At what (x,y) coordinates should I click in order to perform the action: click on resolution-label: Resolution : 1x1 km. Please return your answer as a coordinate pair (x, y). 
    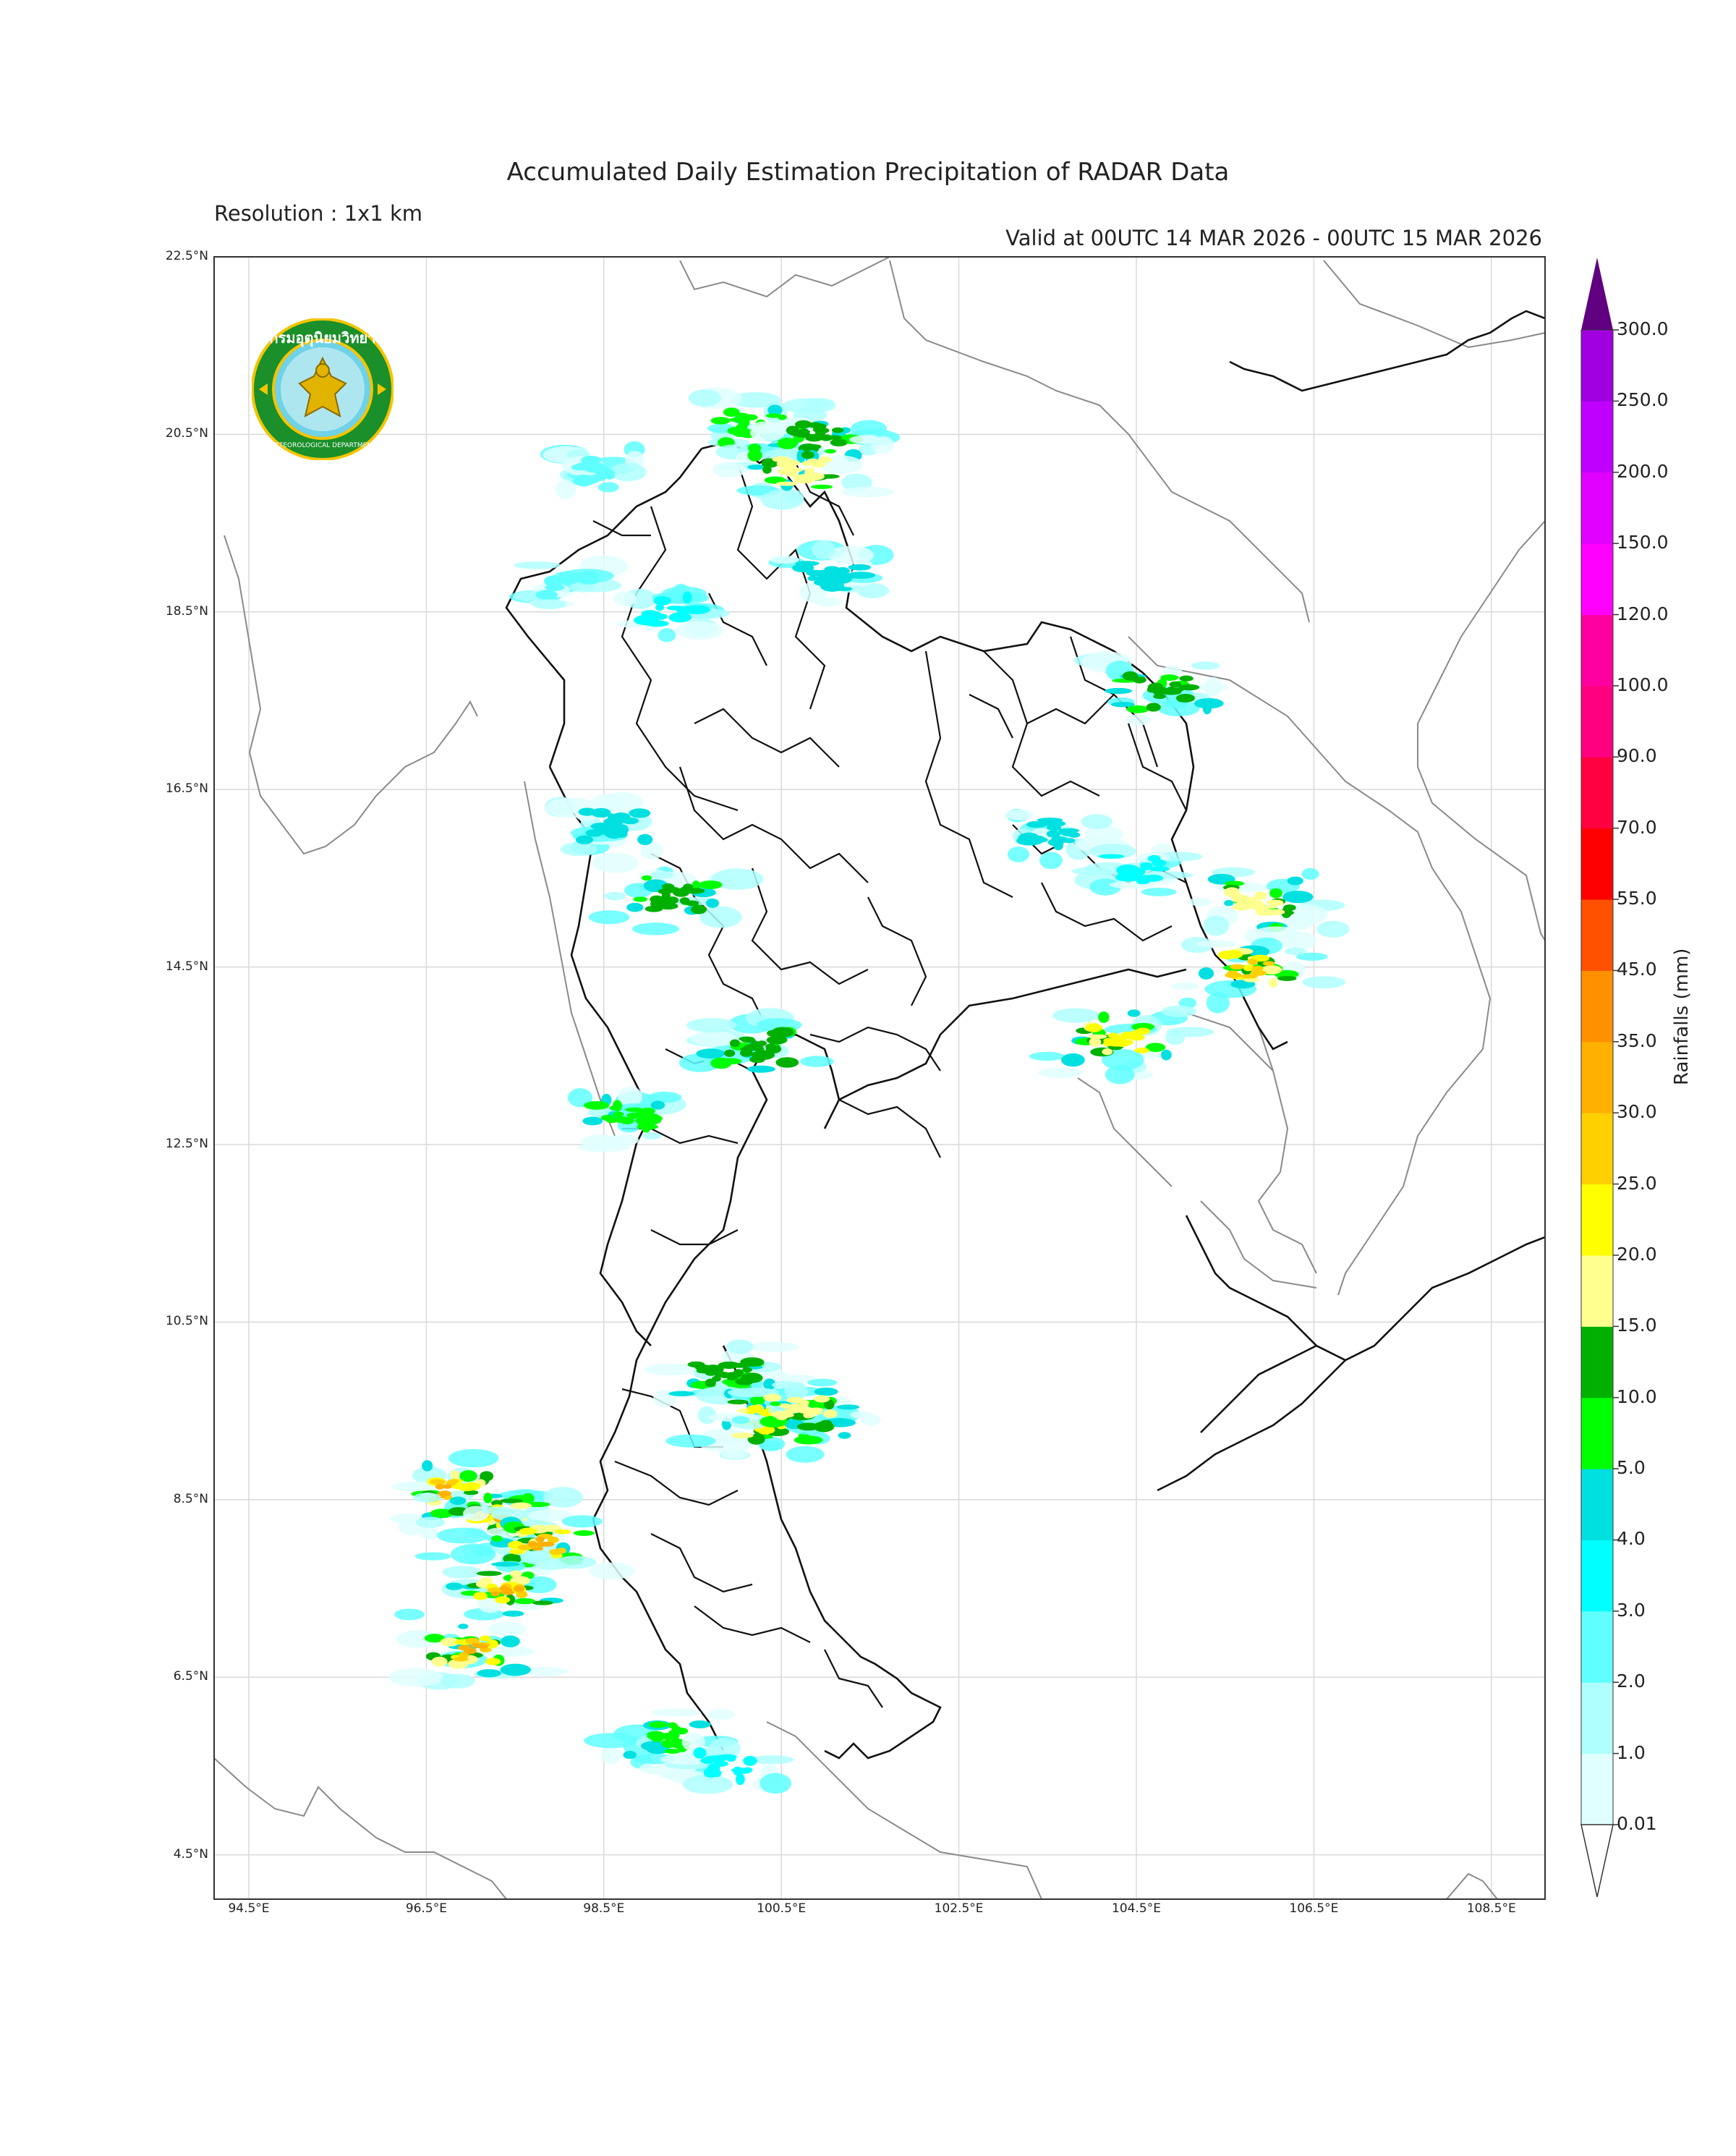
    Looking at the image, I should click on (318, 213).